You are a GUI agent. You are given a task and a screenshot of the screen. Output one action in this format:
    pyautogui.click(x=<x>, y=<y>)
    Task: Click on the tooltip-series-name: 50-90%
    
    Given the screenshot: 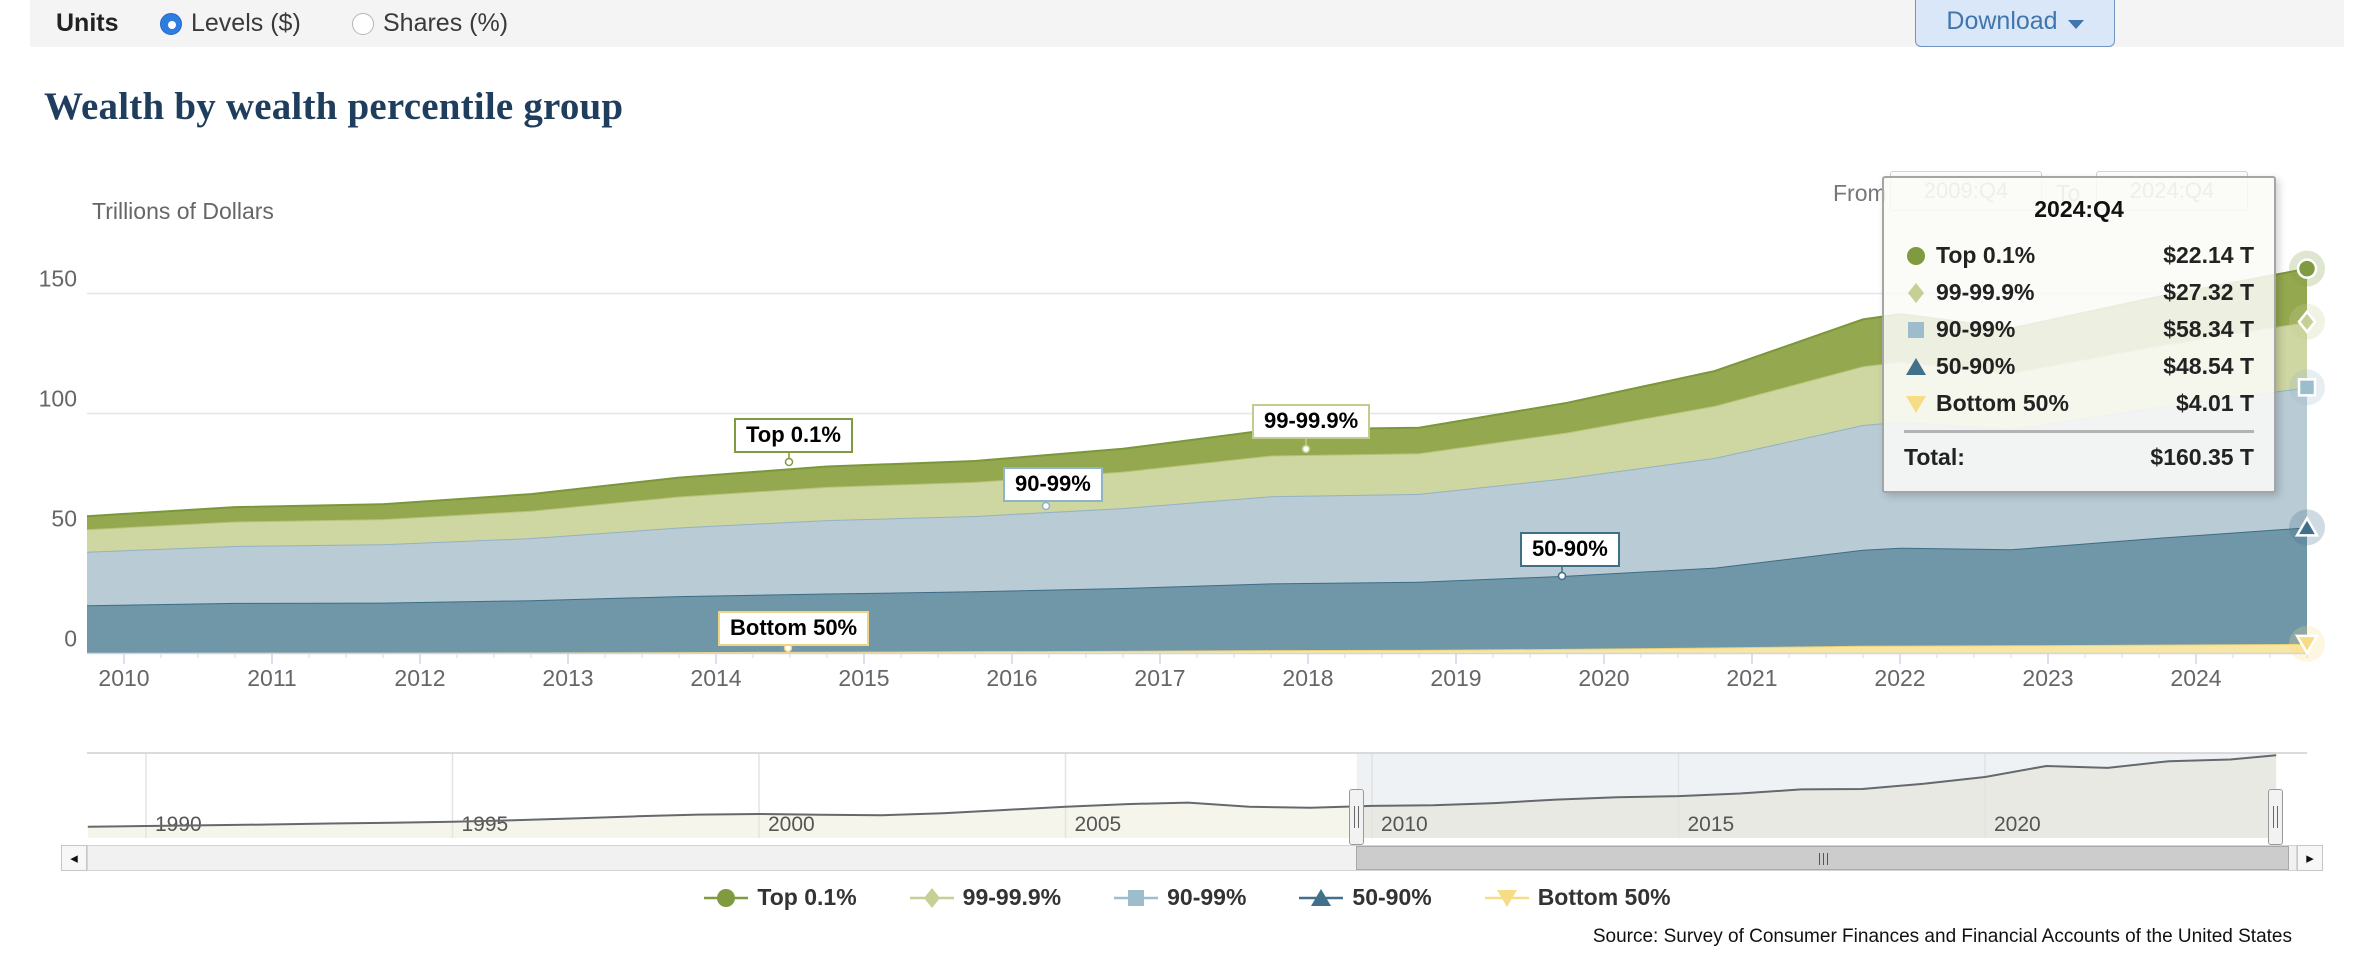 What is the action you would take?
    pyautogui.click(x=1976, y=366)
    